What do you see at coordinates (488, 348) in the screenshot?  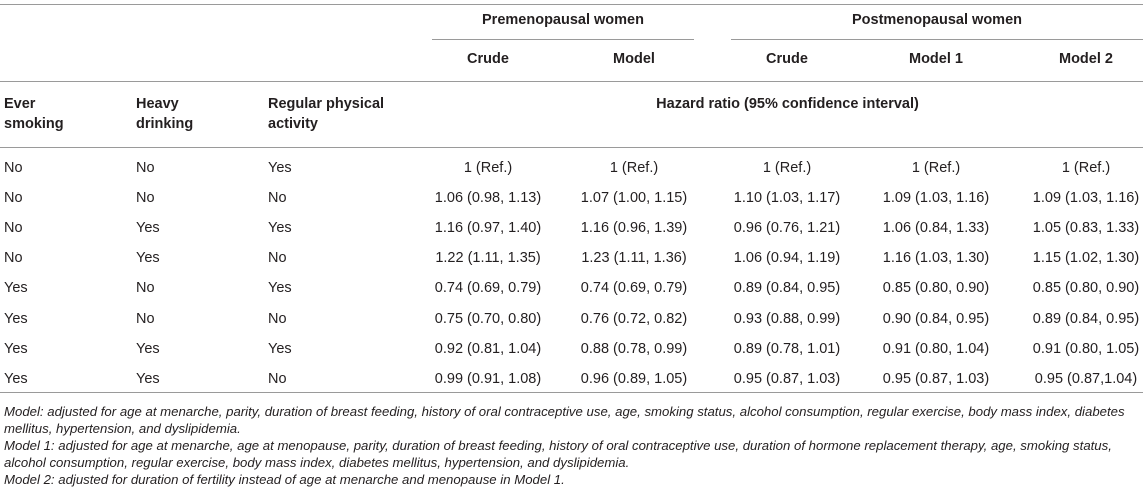 I see `cell-pre-crude: 0.92 (0.81, 1.04)` at bounding box center [488, 348].